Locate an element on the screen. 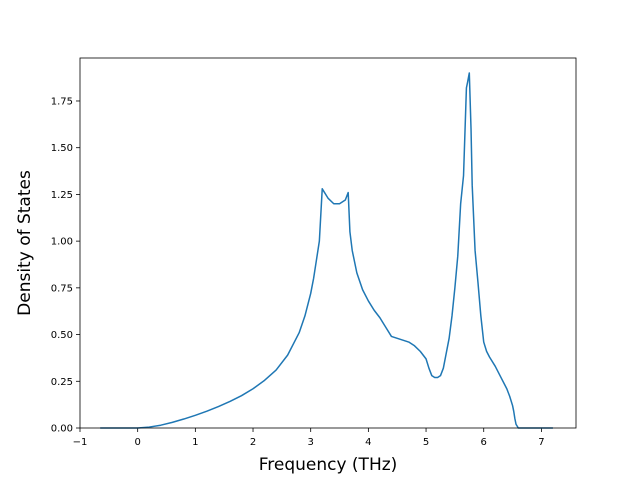 The width and height of the screenshot is (640, 485). y-axis-ticks: 0.00 0.25 0.50 0.75 1.00 1.25 1.50 1.75 is located at coordinates (65, 265).